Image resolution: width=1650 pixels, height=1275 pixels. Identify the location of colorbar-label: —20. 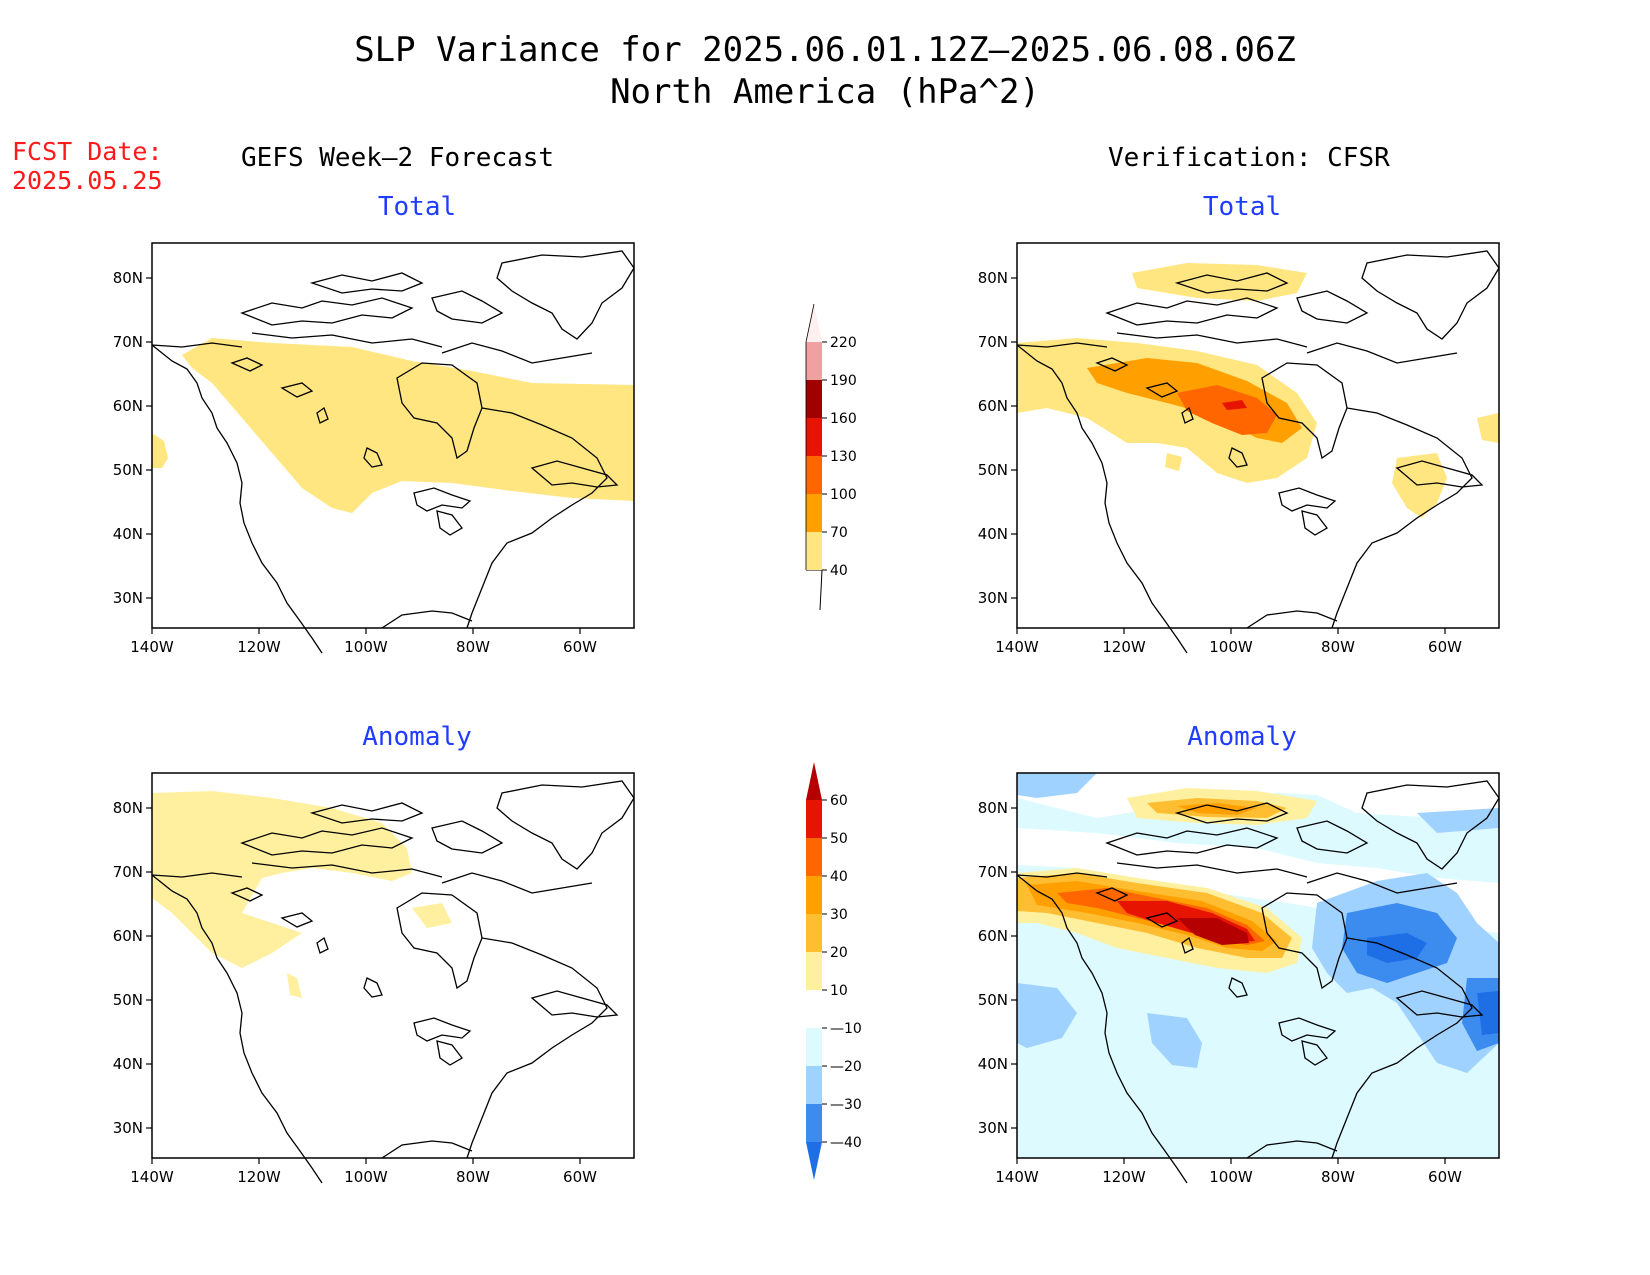
(846, 1067).